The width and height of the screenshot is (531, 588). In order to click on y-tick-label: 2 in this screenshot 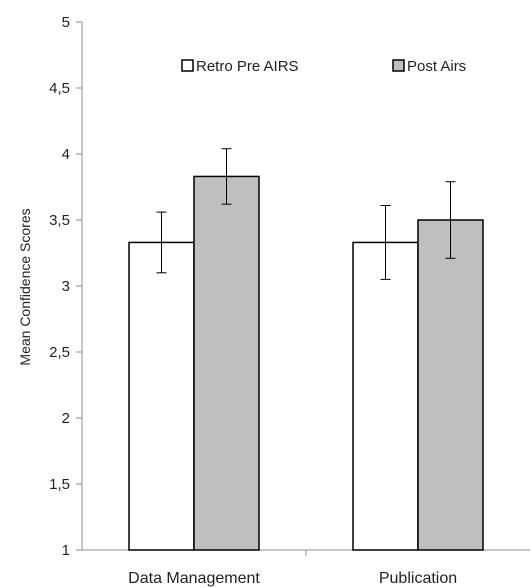, I will do `click(66, 418)`.